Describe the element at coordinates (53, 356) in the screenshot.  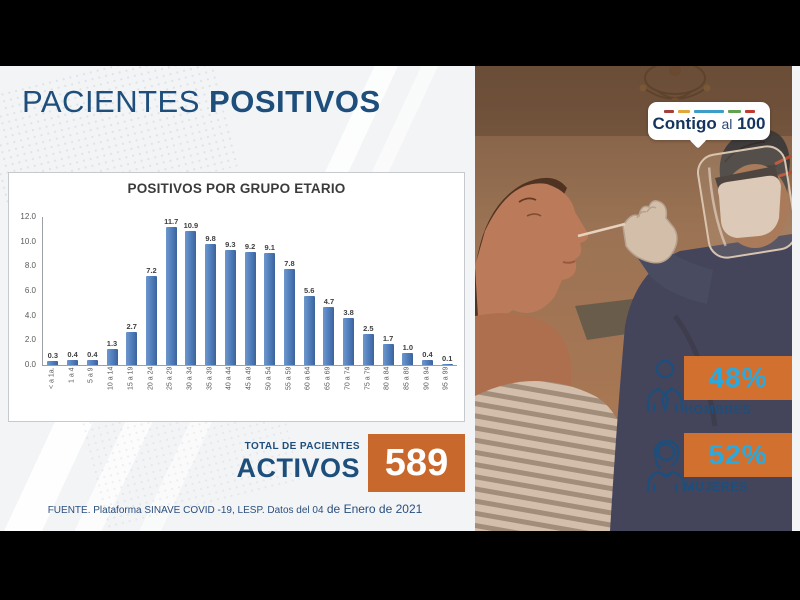
I see `bar-value-label: 0.3` at that location.